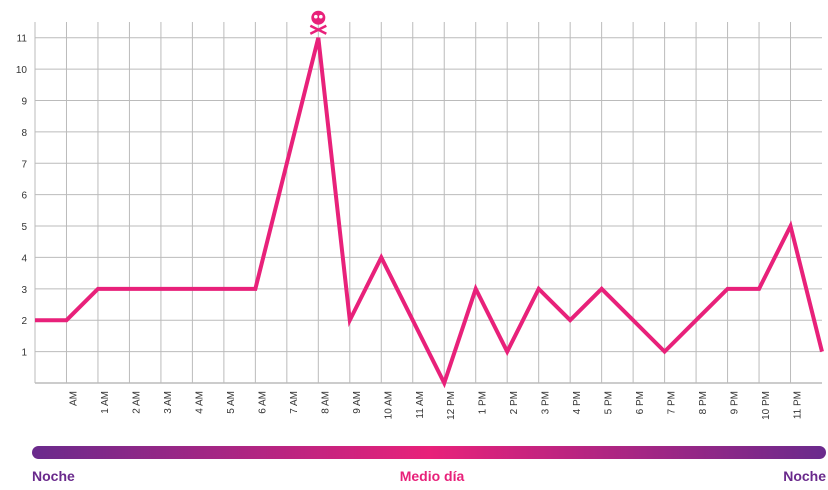 This screenshot has width=828, height=490. I want to click on left-label: Noche, so click(53, 476).